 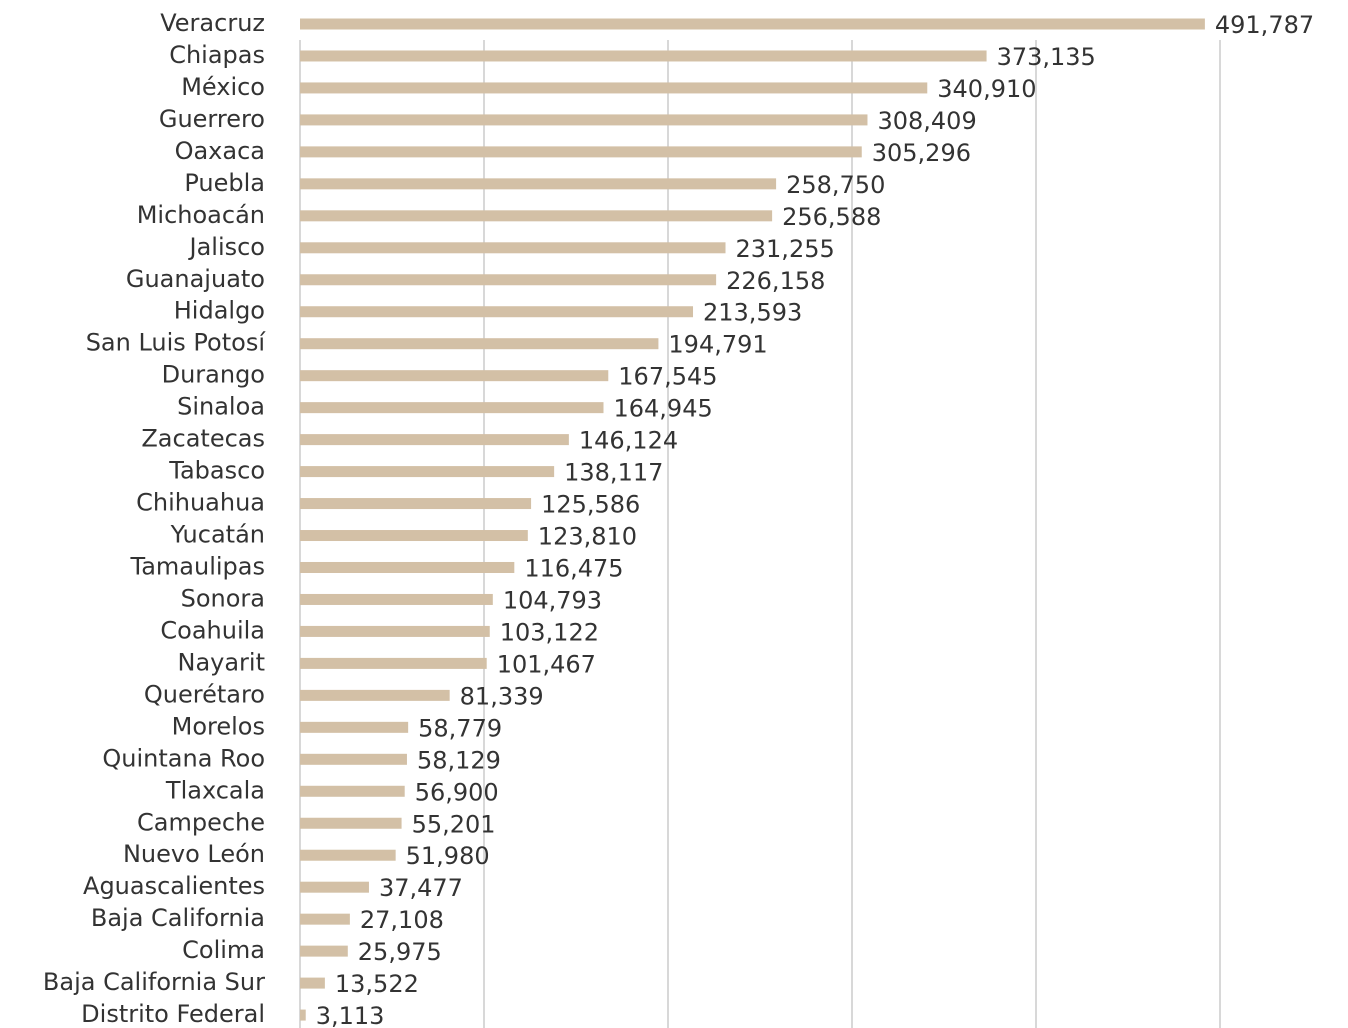 What do you see at coordinates (217, 535) in the screenshot?
I see `category-label: Yucatán` at bounding box center [217, 535].